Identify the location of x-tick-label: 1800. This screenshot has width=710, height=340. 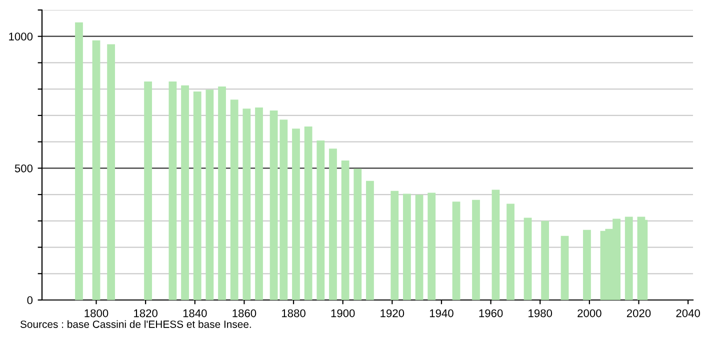
(96, 313).